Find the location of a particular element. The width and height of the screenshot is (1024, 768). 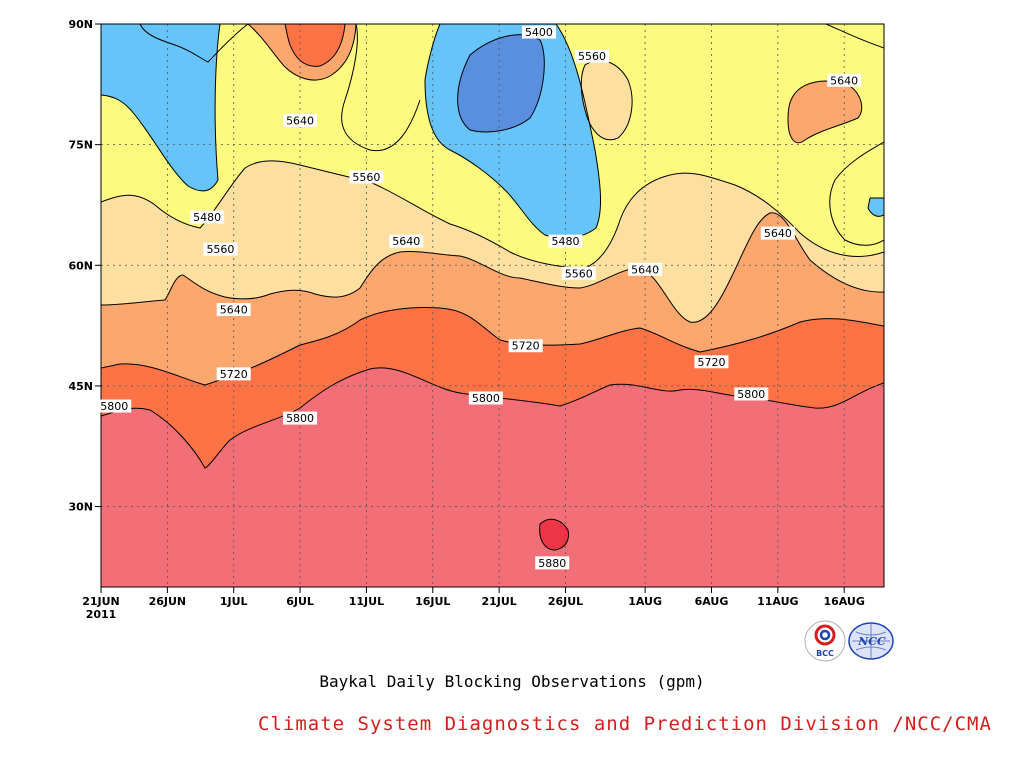

x-tick-label: 26JUN is located at coordinates (168, 601).